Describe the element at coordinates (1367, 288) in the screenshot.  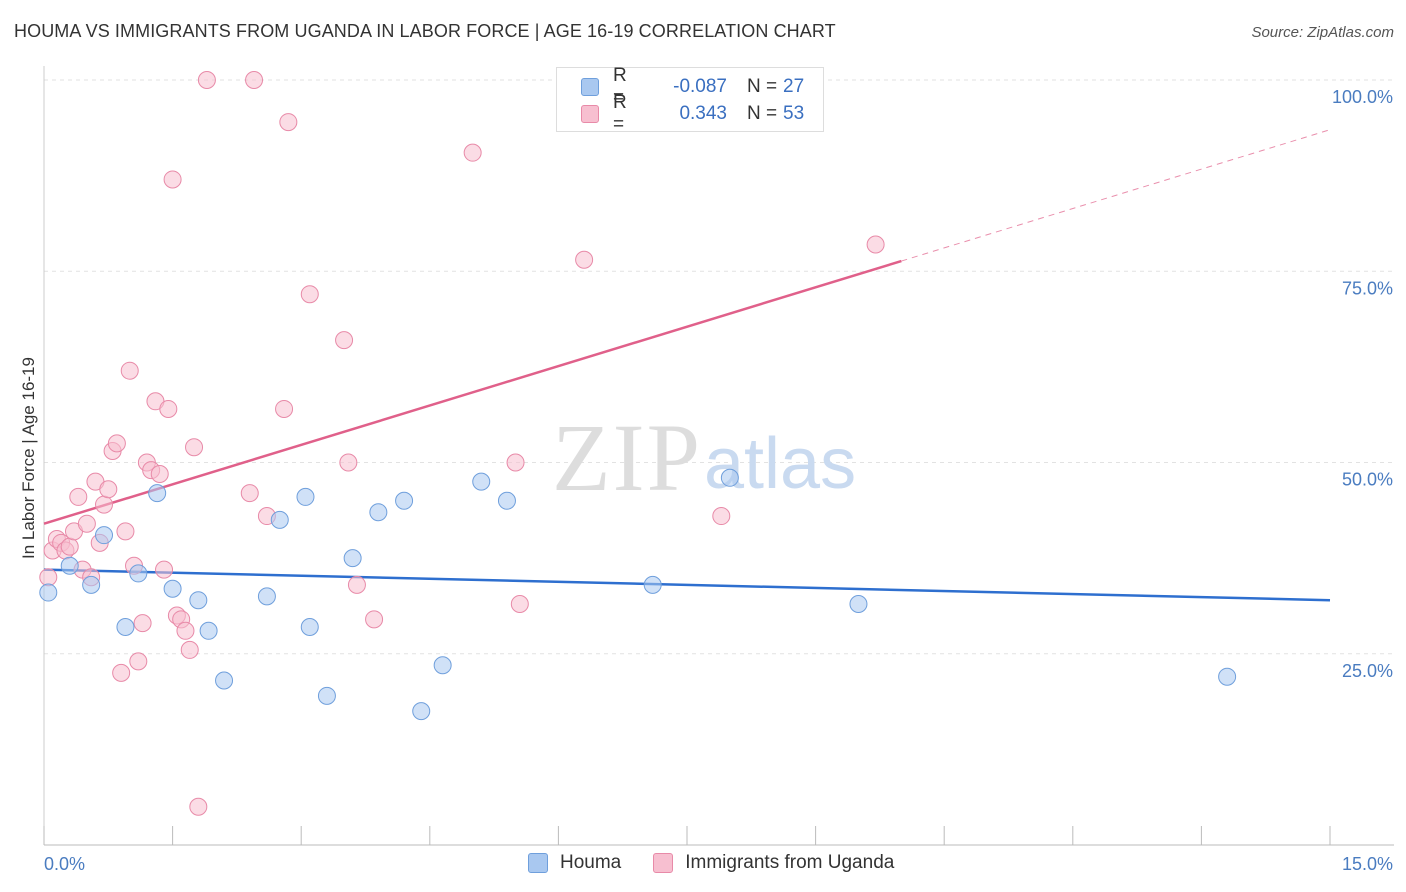
I see `y-tick-label: 75.0%` at that location.